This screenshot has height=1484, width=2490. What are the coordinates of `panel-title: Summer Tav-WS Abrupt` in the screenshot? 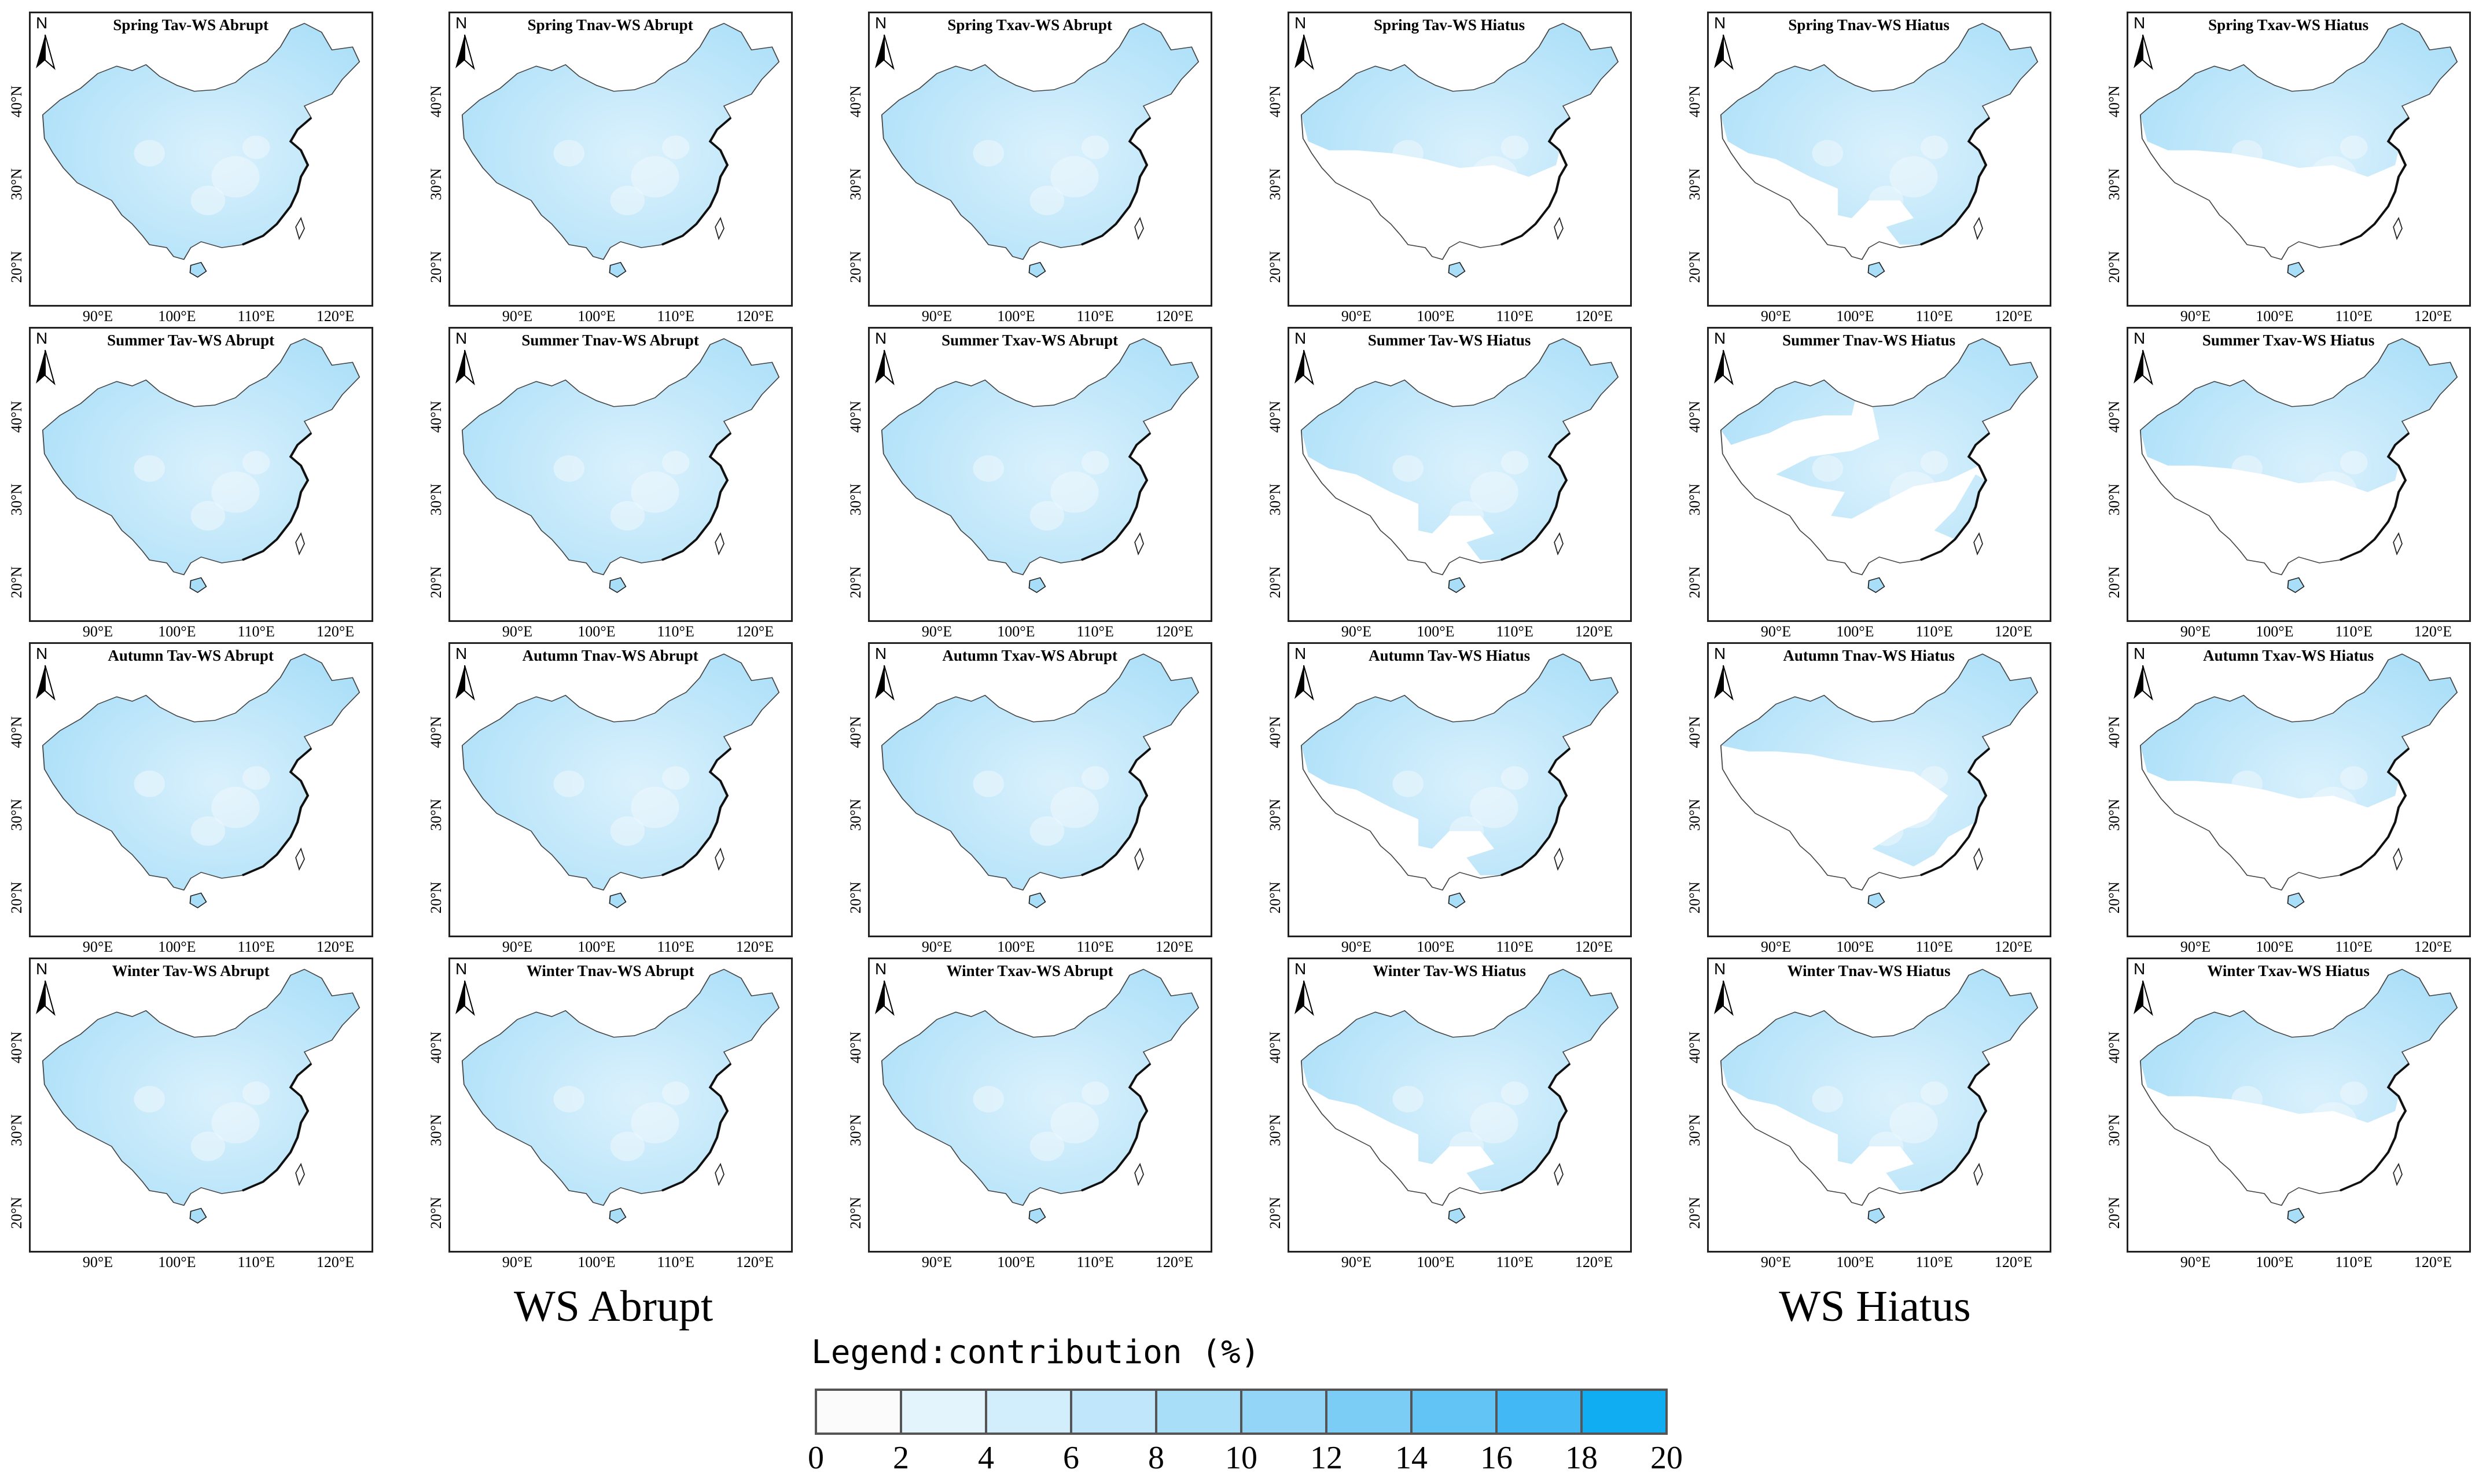 It's located at (191, 341).